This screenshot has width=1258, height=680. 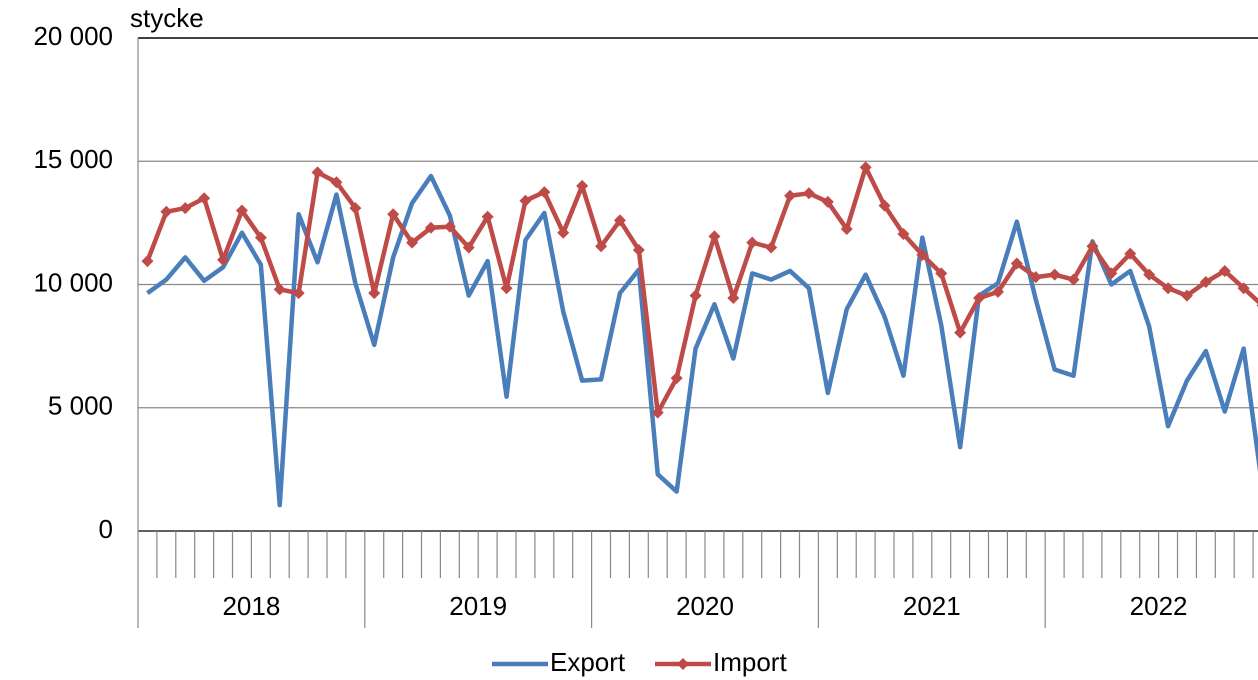 What do you see at coordinates (683, 664) in the screenshot?
I see `legend-marker` at bounding box center [683, 664].